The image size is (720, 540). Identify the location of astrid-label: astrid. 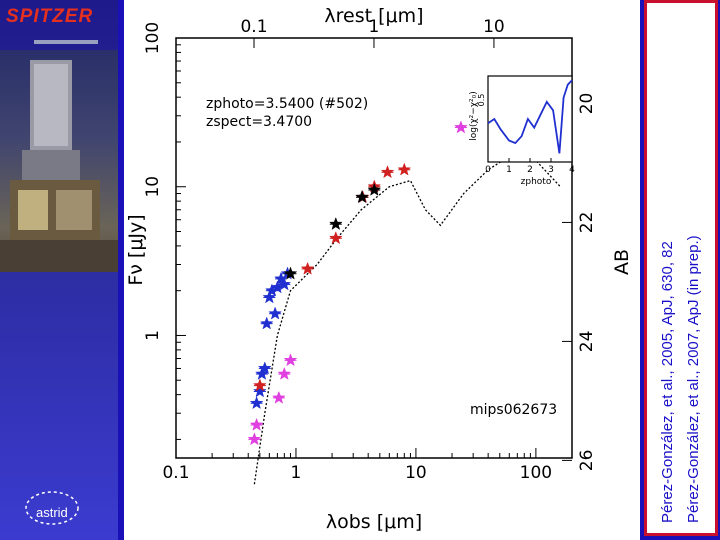
(52, 512).